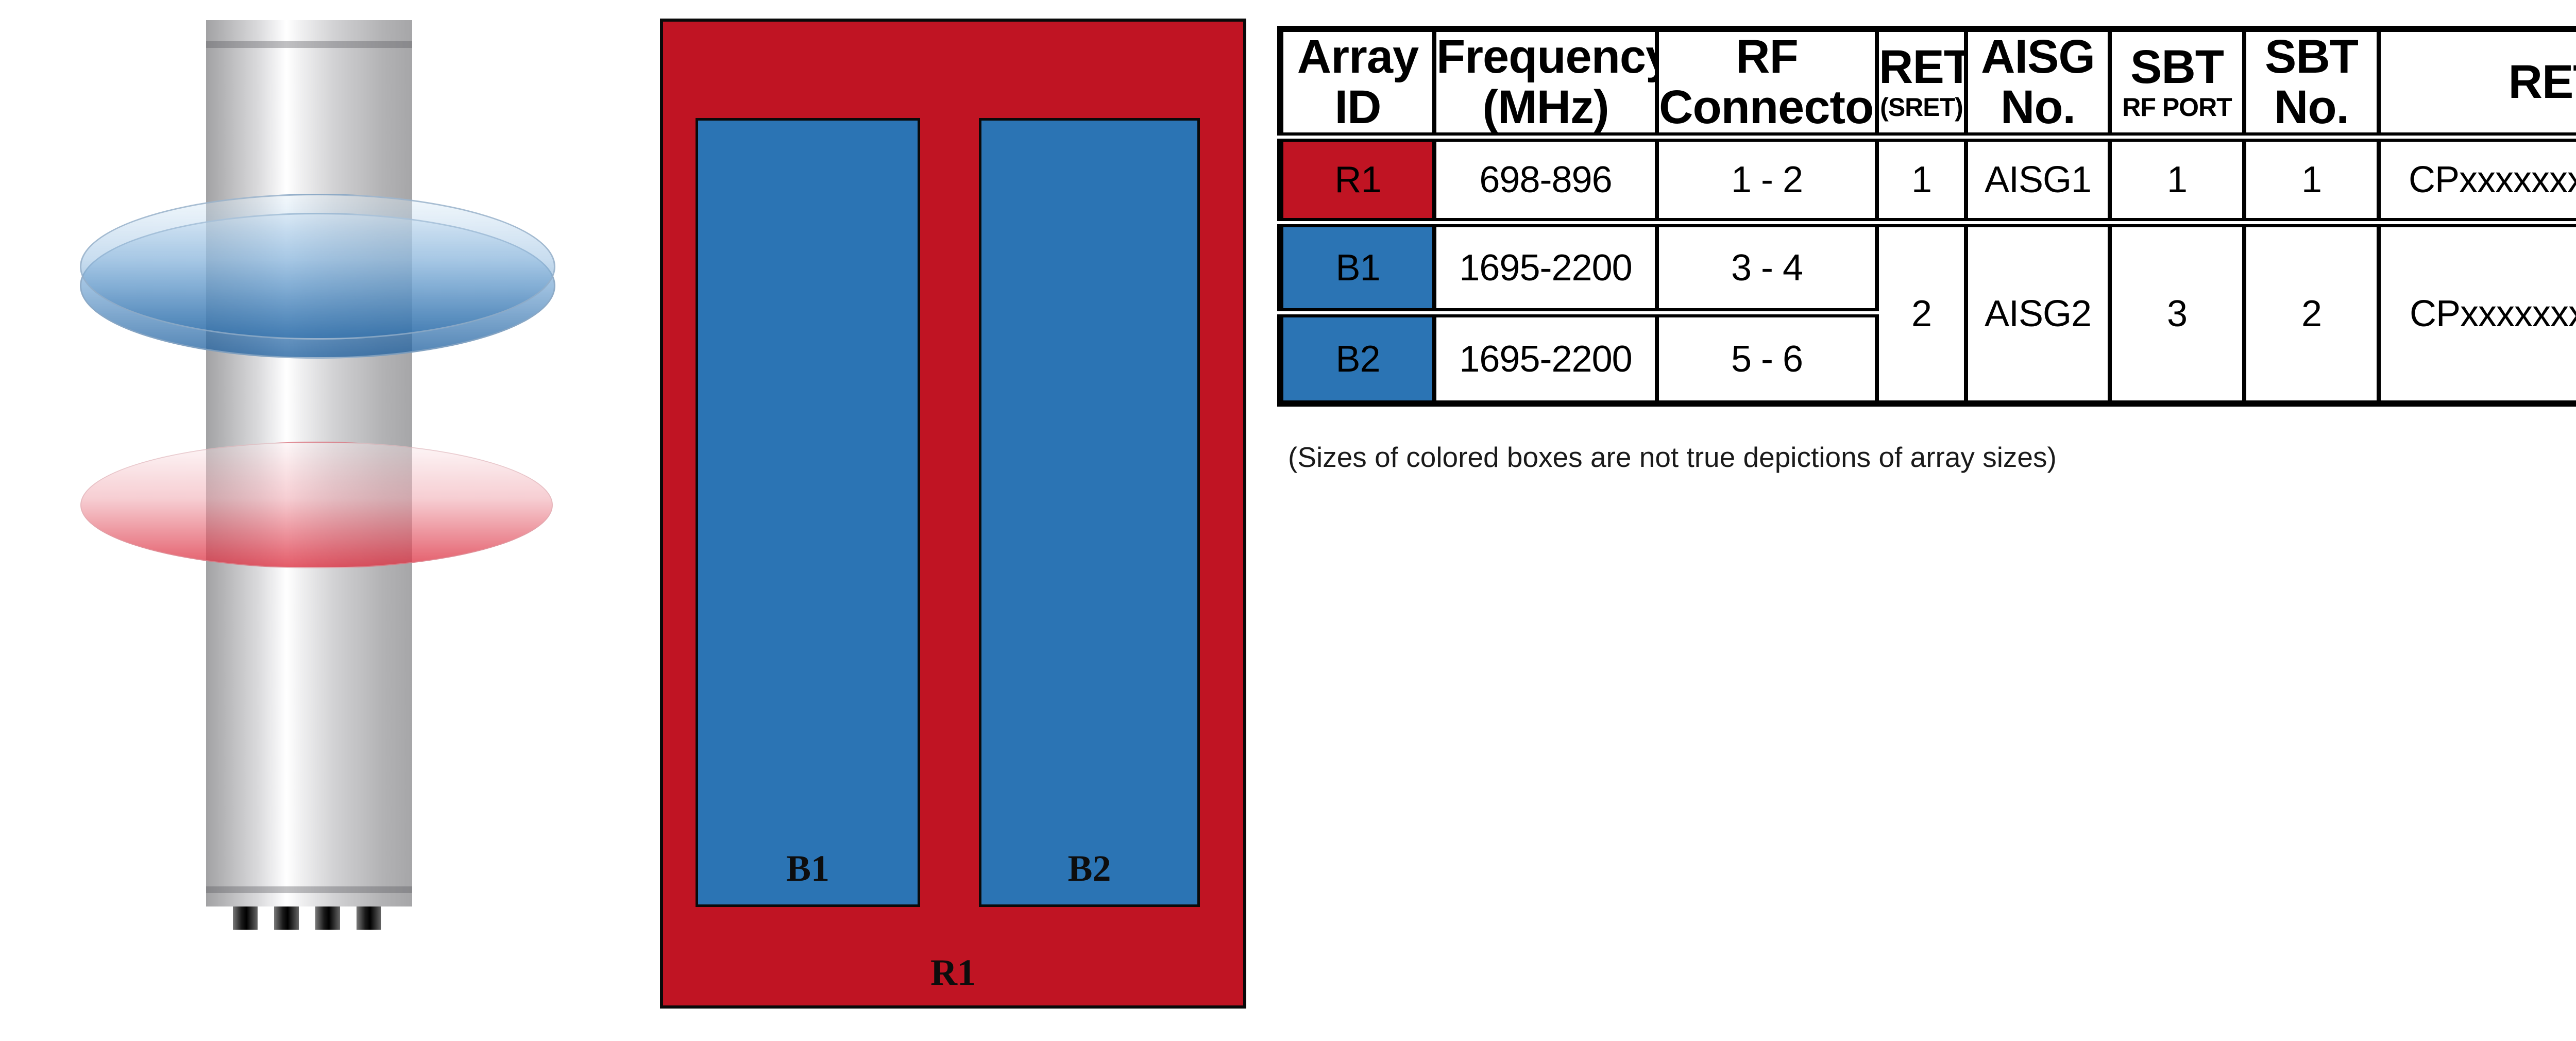 This screenshot has width=2576, height=1041. What do you see at coordinates (1357, 269) in the screenshot?
I see `cell-b1-id: B1` at bounding box center [1357, 269].